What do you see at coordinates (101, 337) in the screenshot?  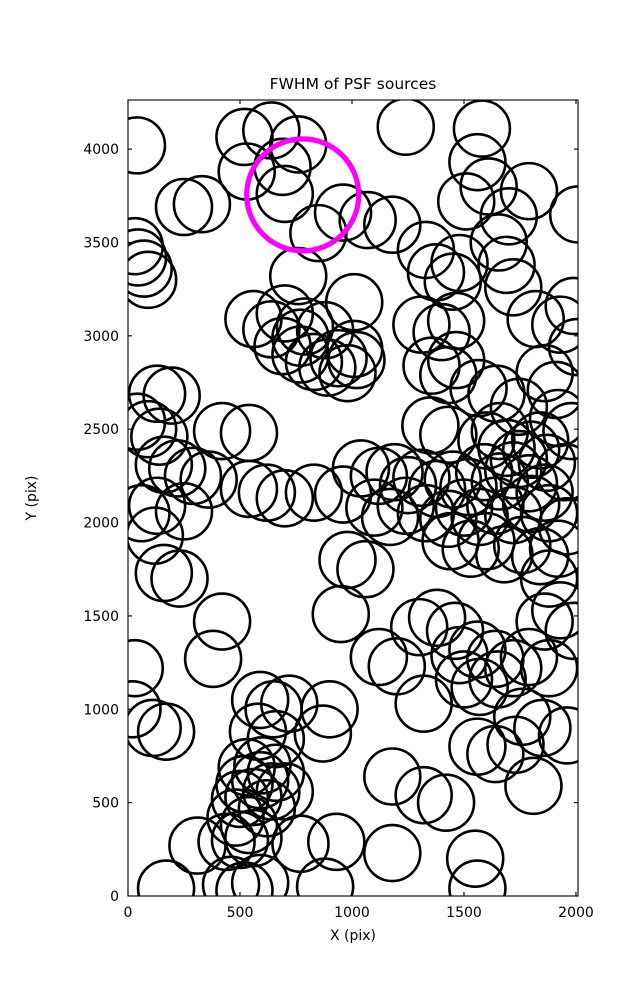 I see `y-tick-label: 3000` at bounding box center [101, 337].